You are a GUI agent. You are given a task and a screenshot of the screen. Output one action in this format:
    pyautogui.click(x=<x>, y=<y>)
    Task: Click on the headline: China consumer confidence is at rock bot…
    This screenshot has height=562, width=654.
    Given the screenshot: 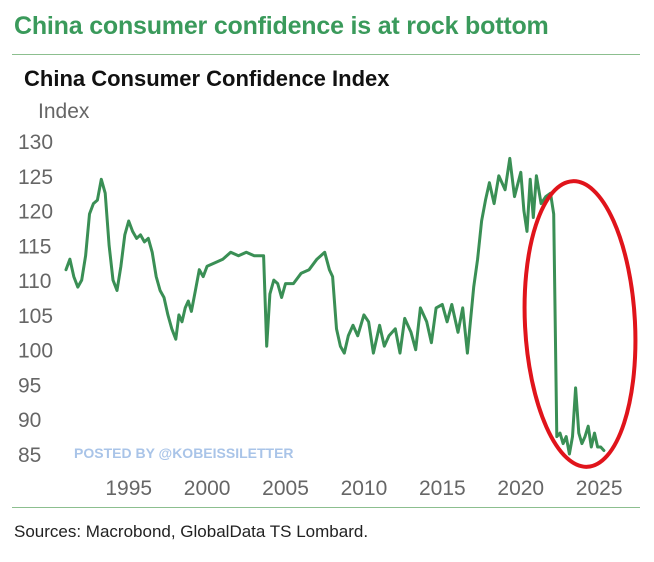 What is the action you would take?
    pyautogui.click(x=281, y=26)
    